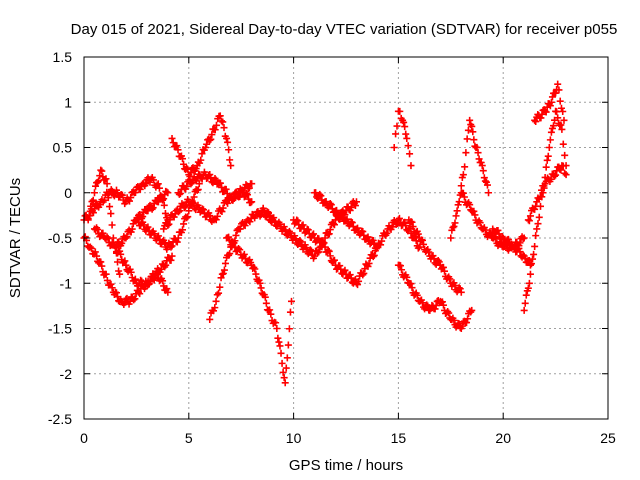 The width and height of the screenshot is (640, 480). What do you see at coordinates (399, 438) in the screenshot?
I see `x-tick-label: 15` at bounding box center [399, 438].